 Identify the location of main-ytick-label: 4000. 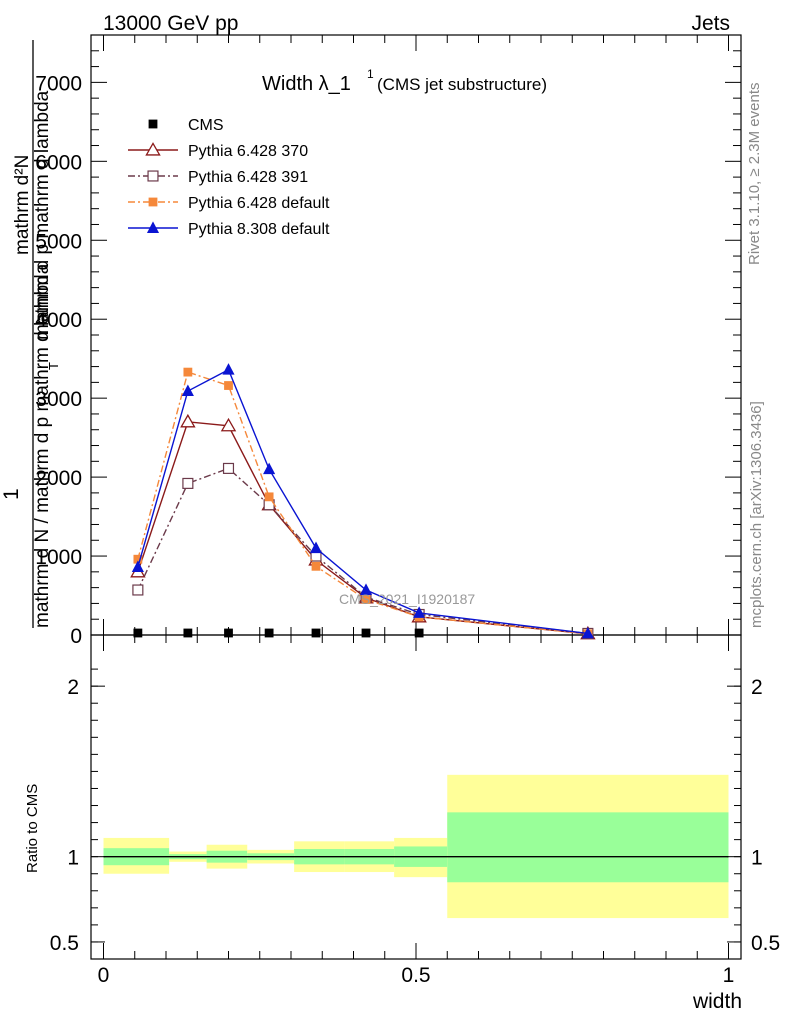
(58, 320).